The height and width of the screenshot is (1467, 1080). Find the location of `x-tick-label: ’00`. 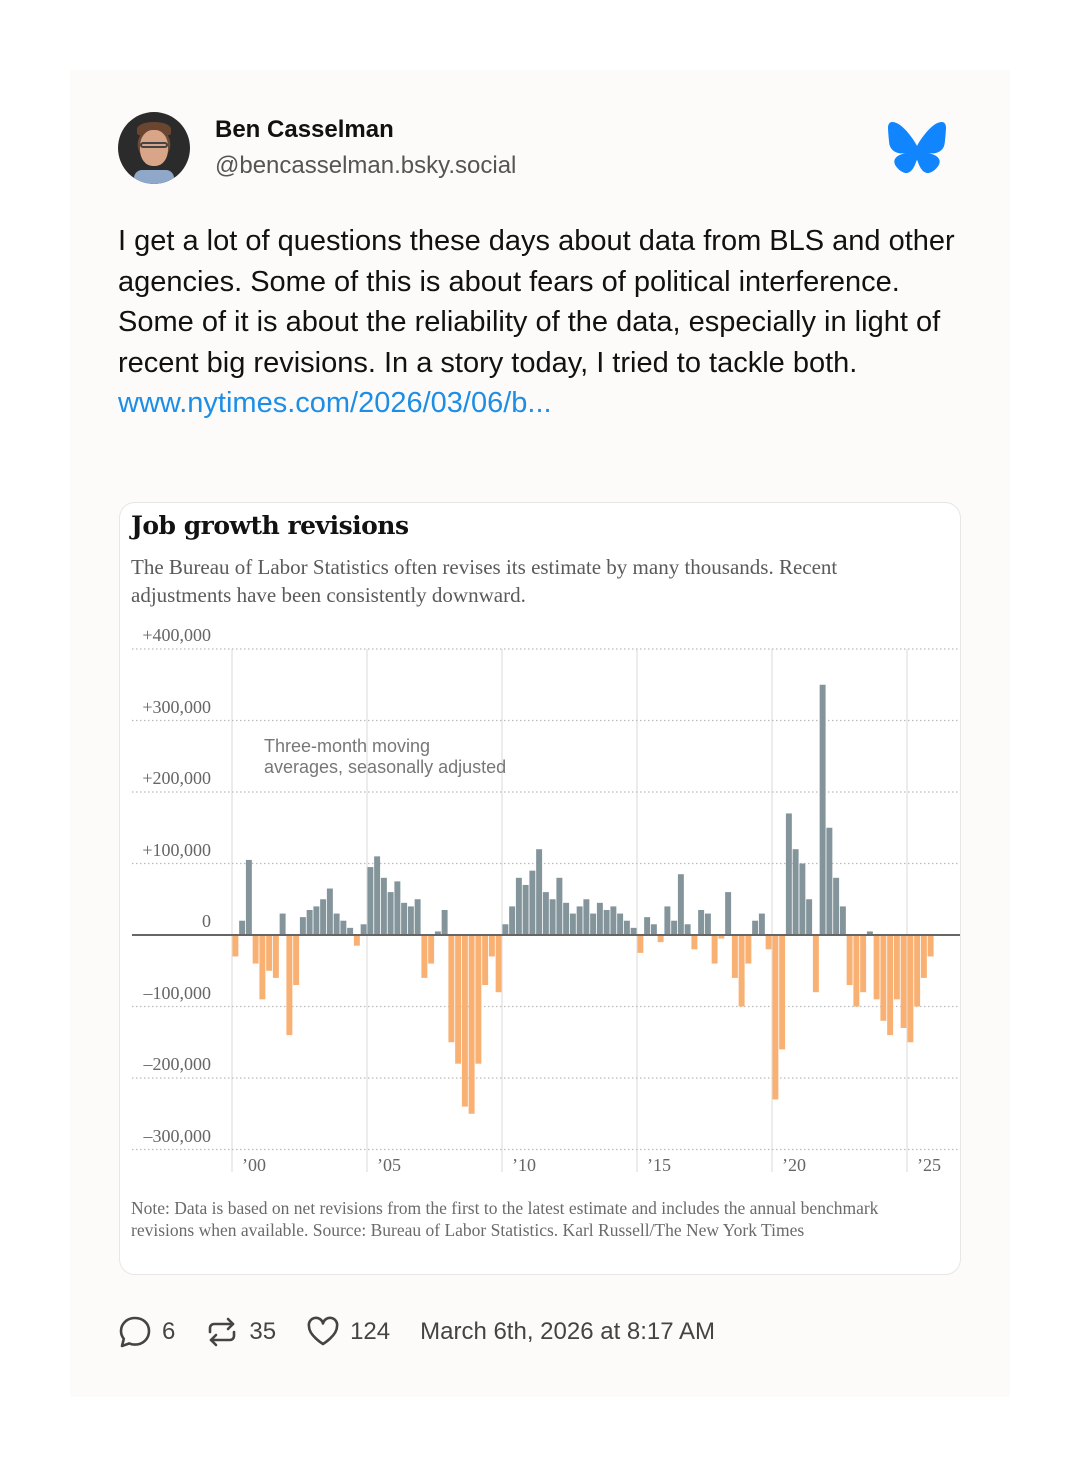

x-tick-label: ’00 is located at coordinates (254, 1165).